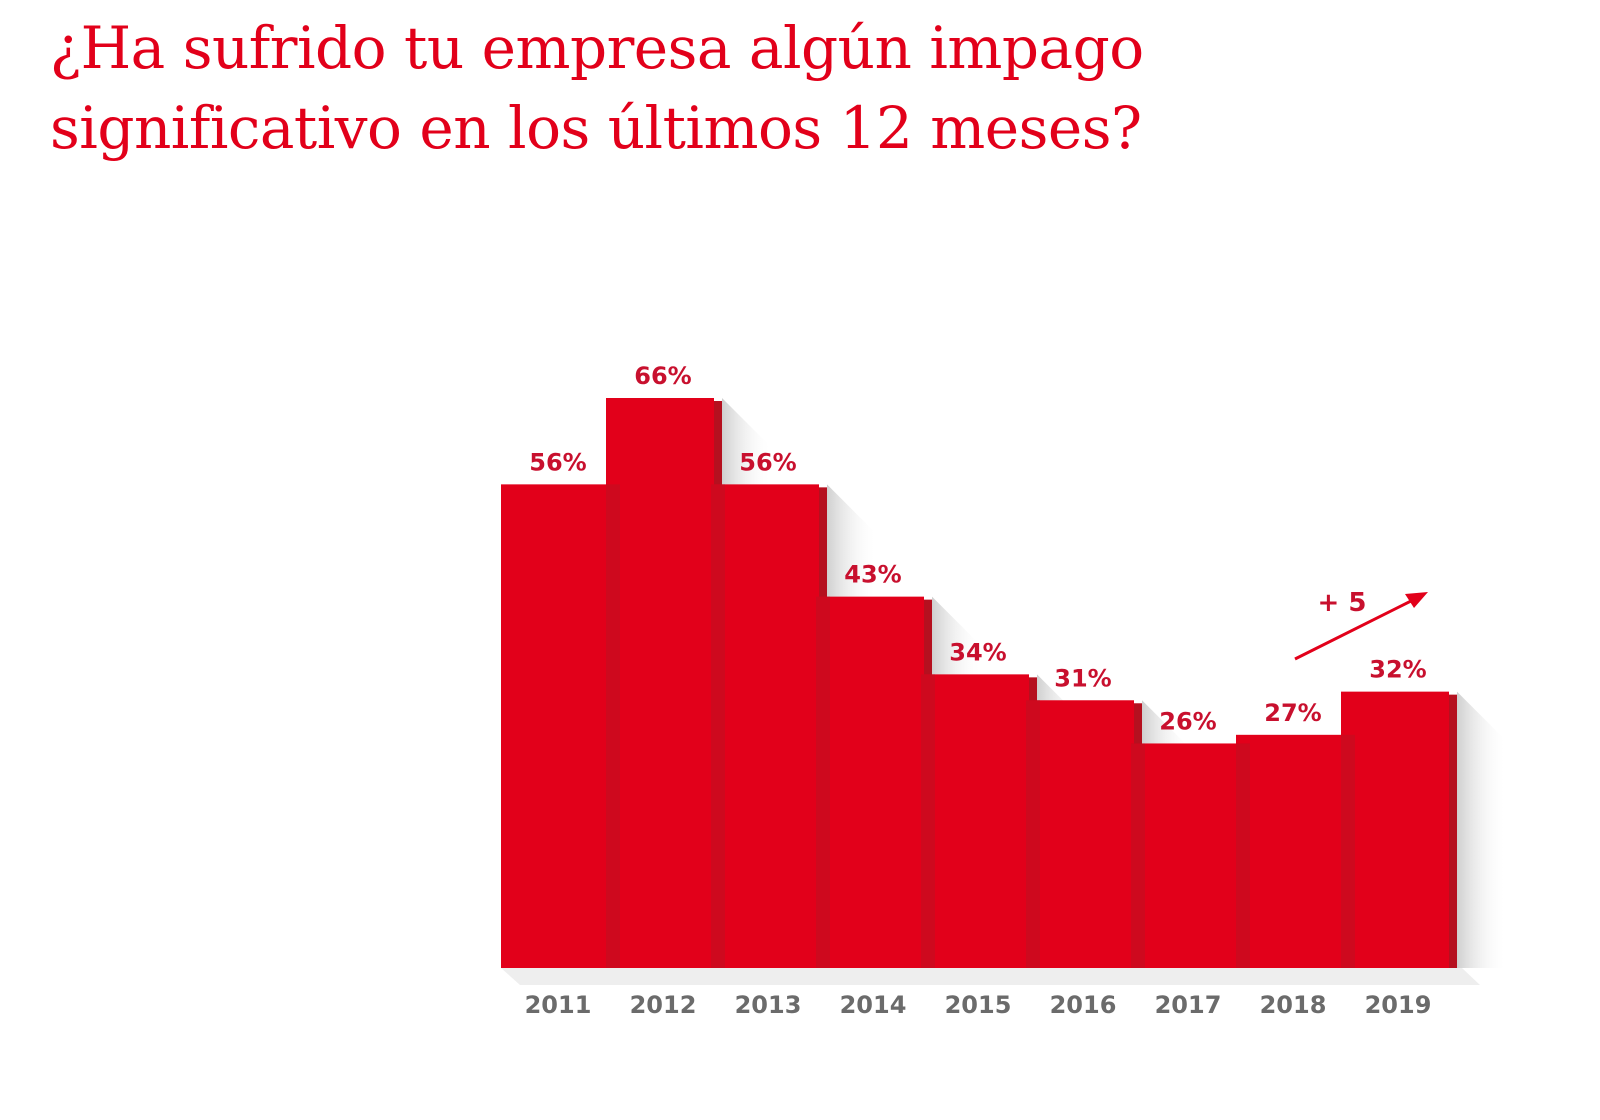  I want to click on arrow-head-icon, so click(1416, 600).